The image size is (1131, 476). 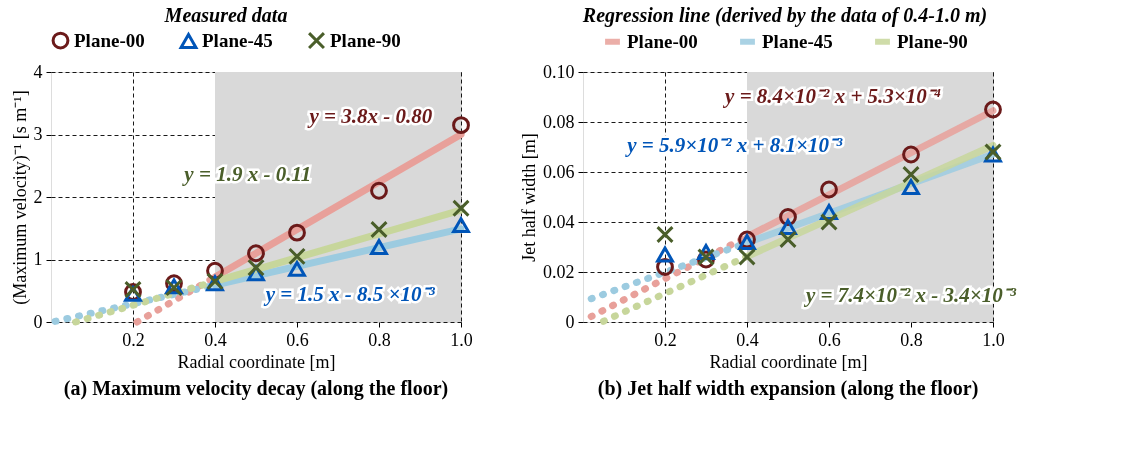 I want to click on y-tick-label: 0.08, so click(x=559, y=121).